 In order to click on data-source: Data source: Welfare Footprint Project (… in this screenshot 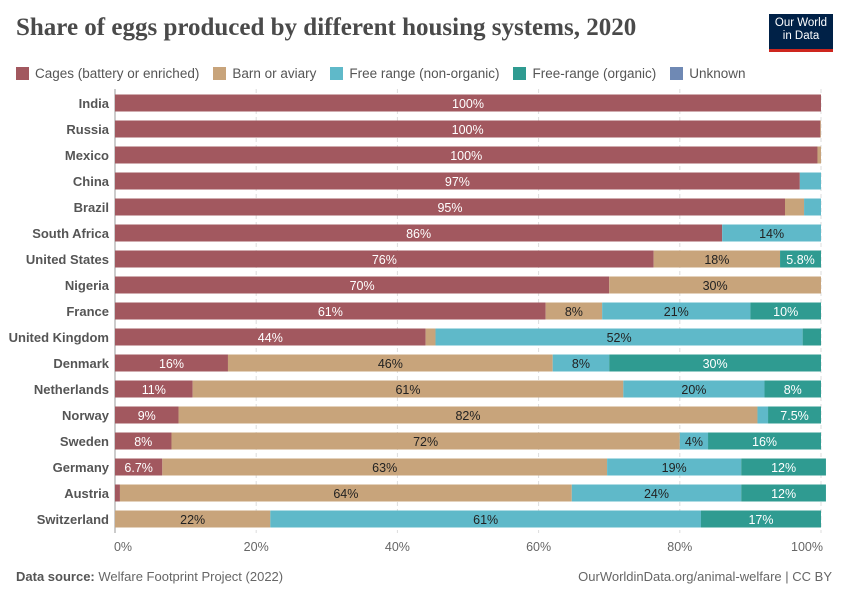, I will do `click(149, 576)`.